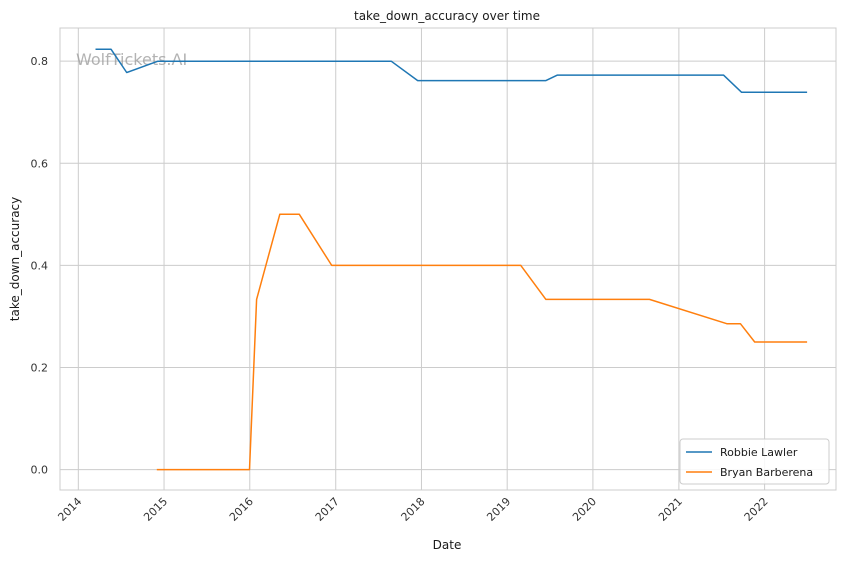  I want to click on x-tick-label: 2020, so click(584, 509).